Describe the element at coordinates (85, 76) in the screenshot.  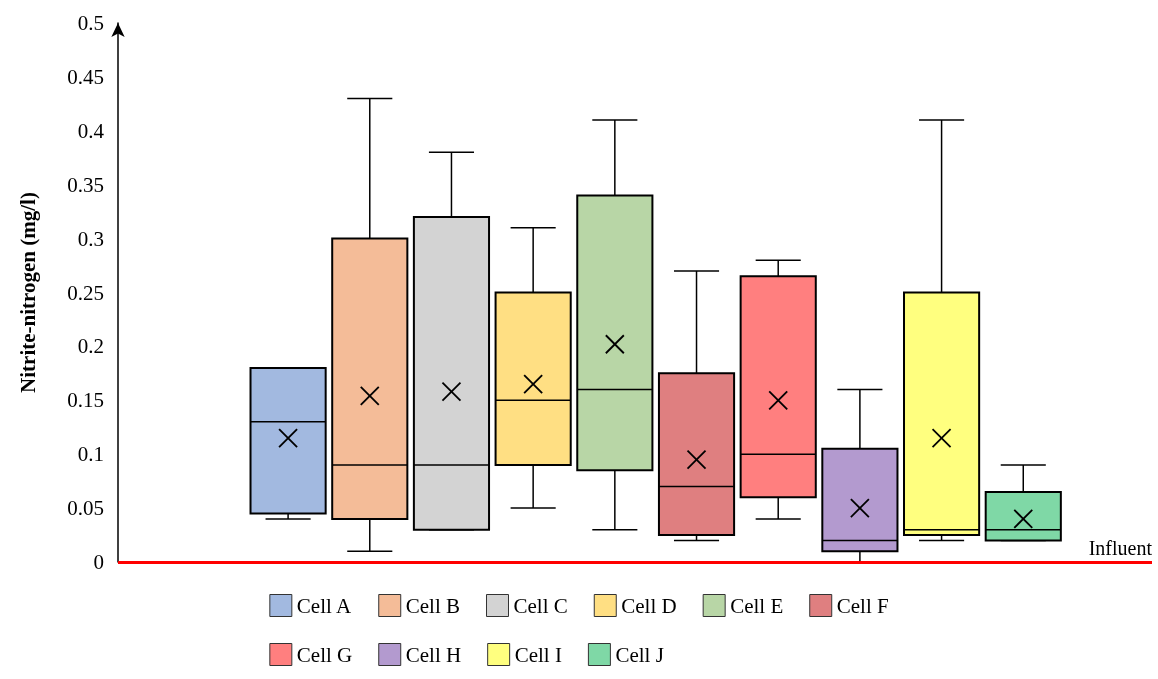
I see `y-tick-label: 0.45` at that location.